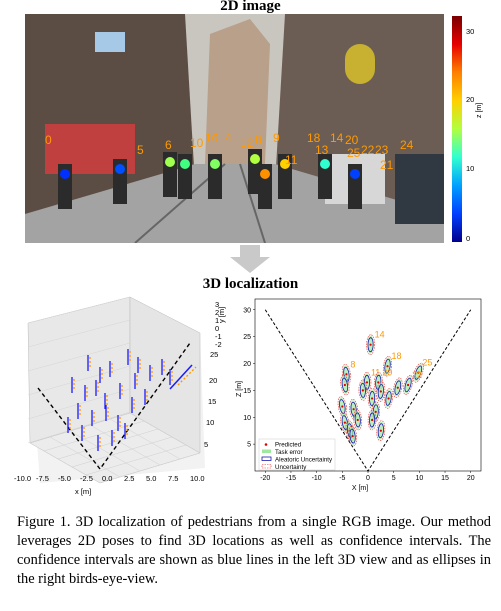  What do you see at coordinates (42, 478) in the screenshot?
I see `x-tick-label-3d: -7.5` at bounding box center [42, 478].